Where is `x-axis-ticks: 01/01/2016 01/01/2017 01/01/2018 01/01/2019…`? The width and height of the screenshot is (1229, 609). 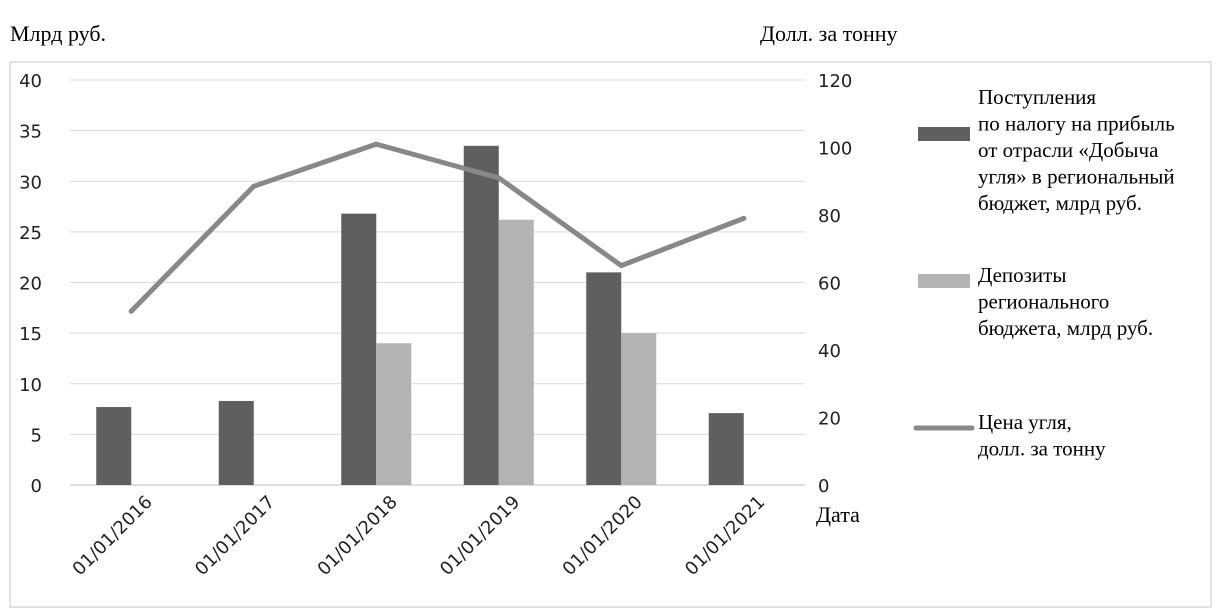 x-axis-ticks: 01/01/2016 01/01/2017 01/01/2018 01/01/2019… is located at coordinates (419, 536).